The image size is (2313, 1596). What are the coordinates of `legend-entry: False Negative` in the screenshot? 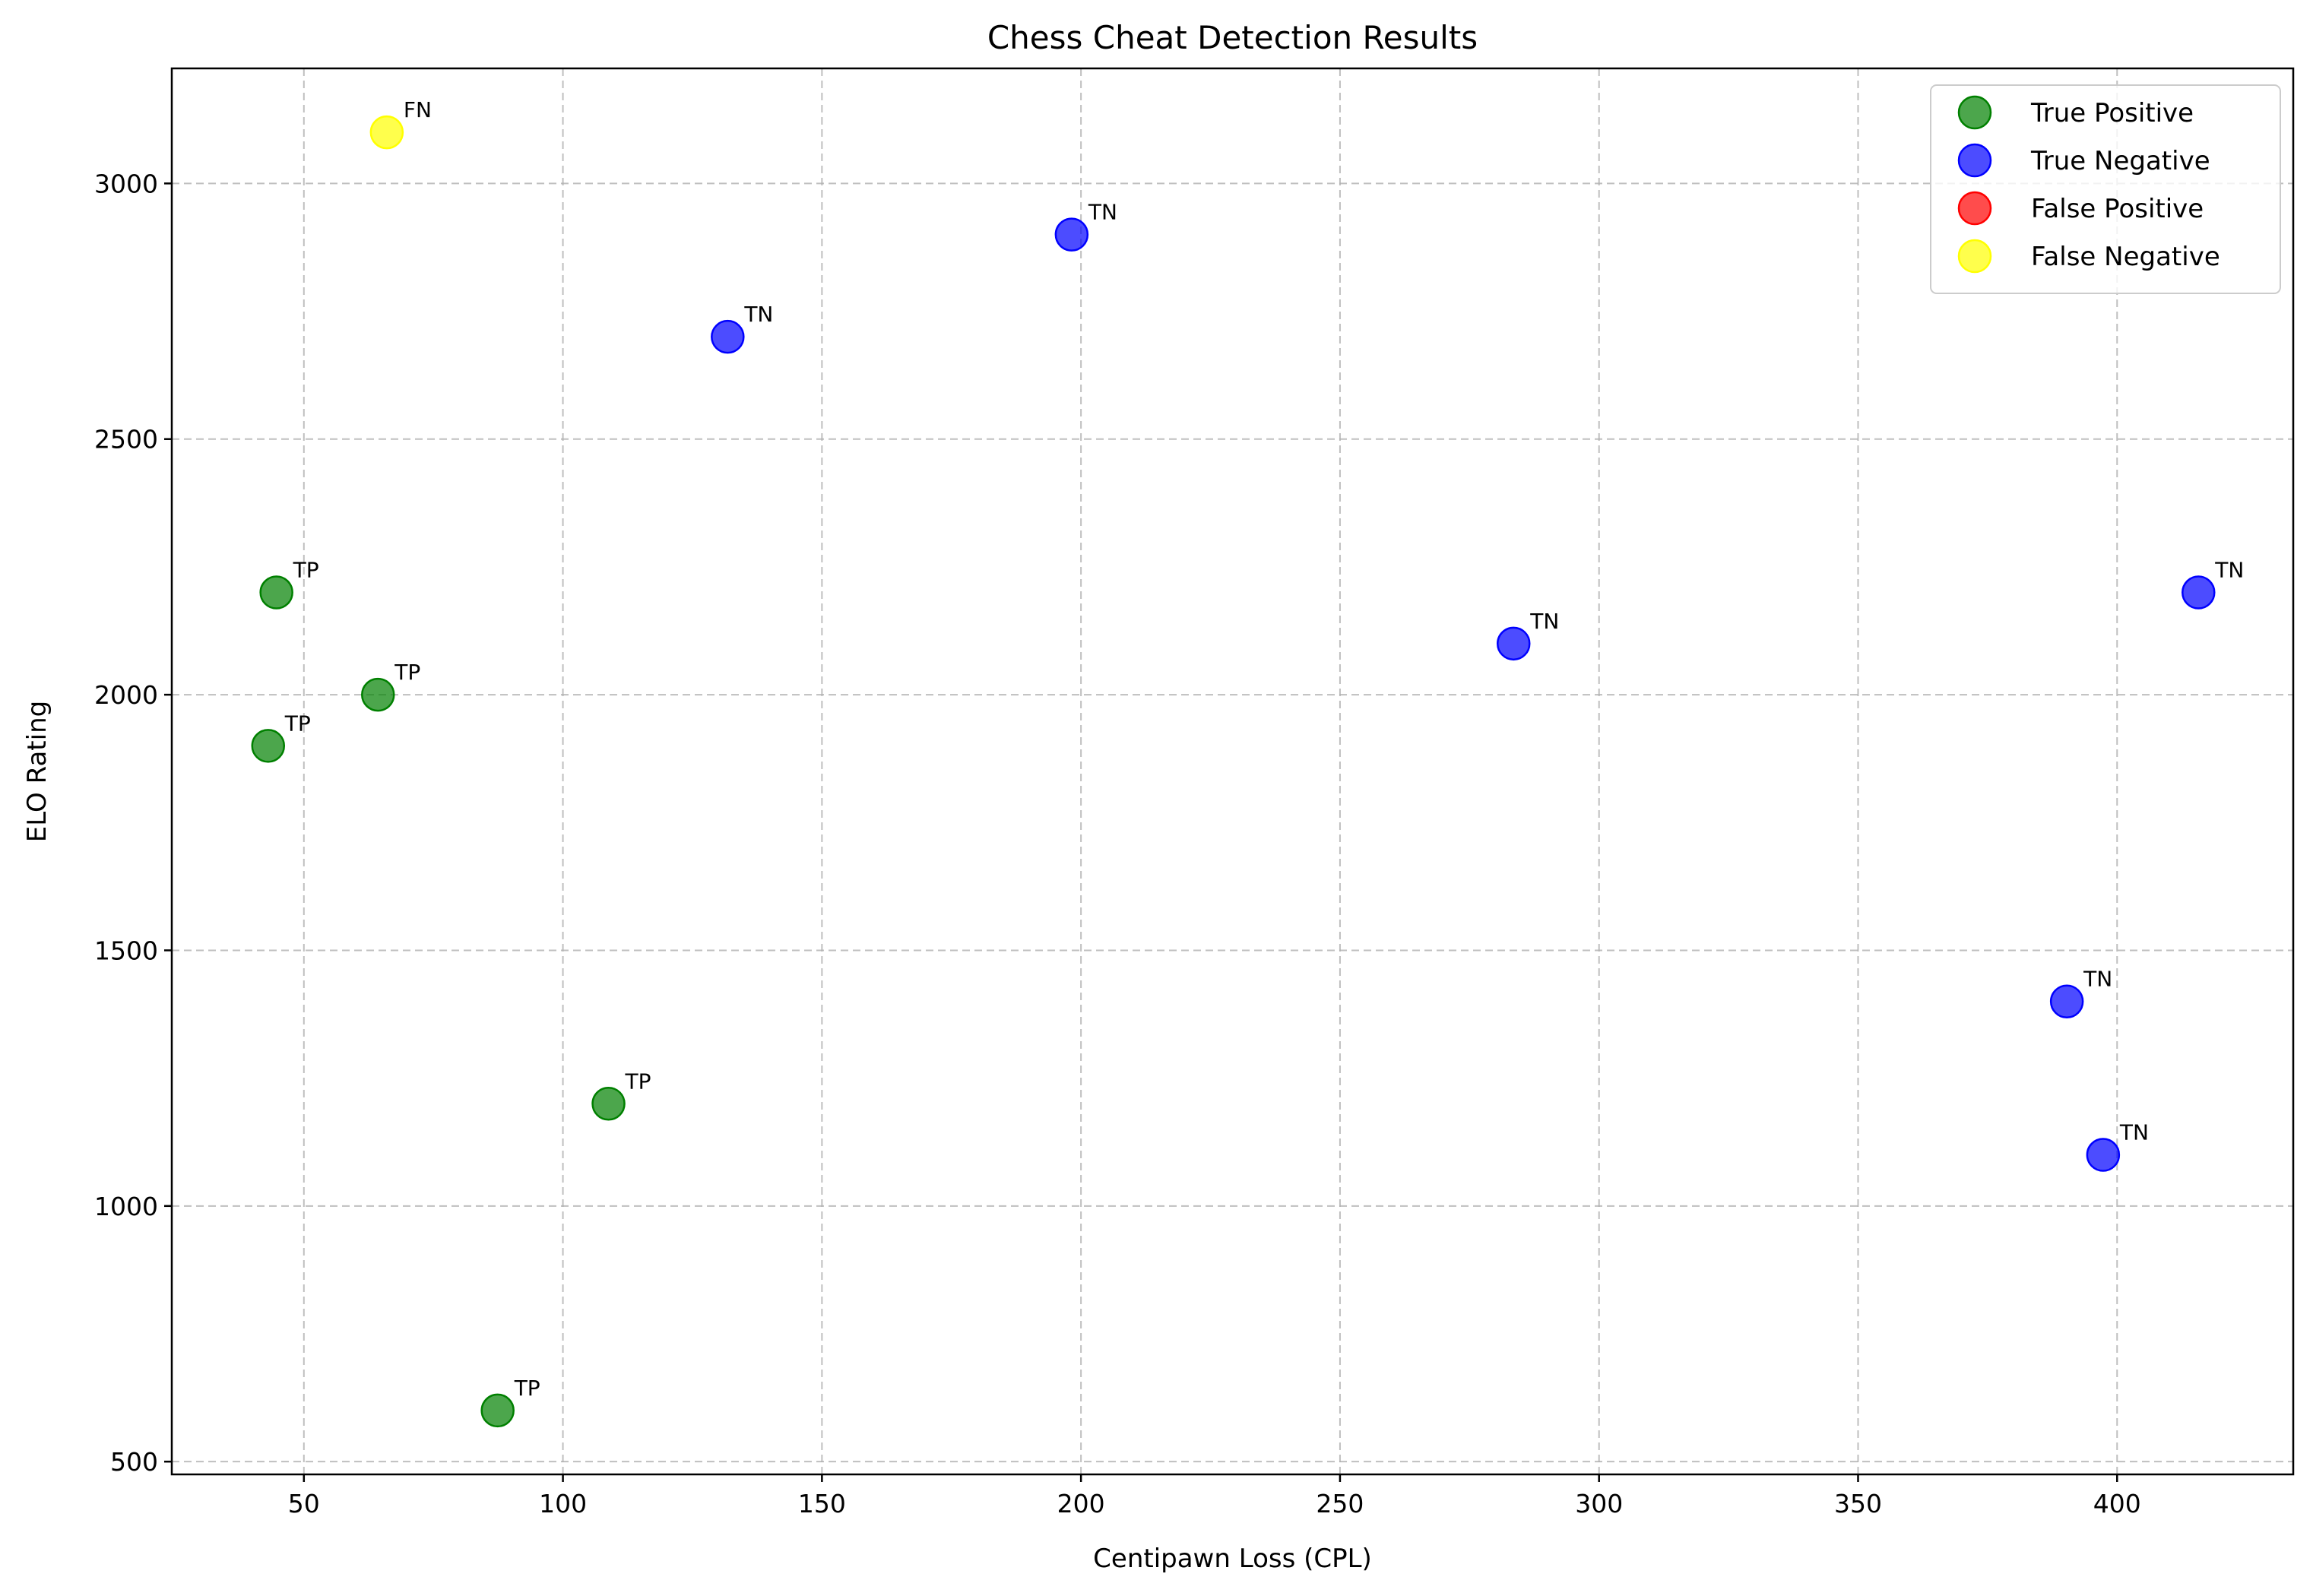 It's located at (2125, 257).